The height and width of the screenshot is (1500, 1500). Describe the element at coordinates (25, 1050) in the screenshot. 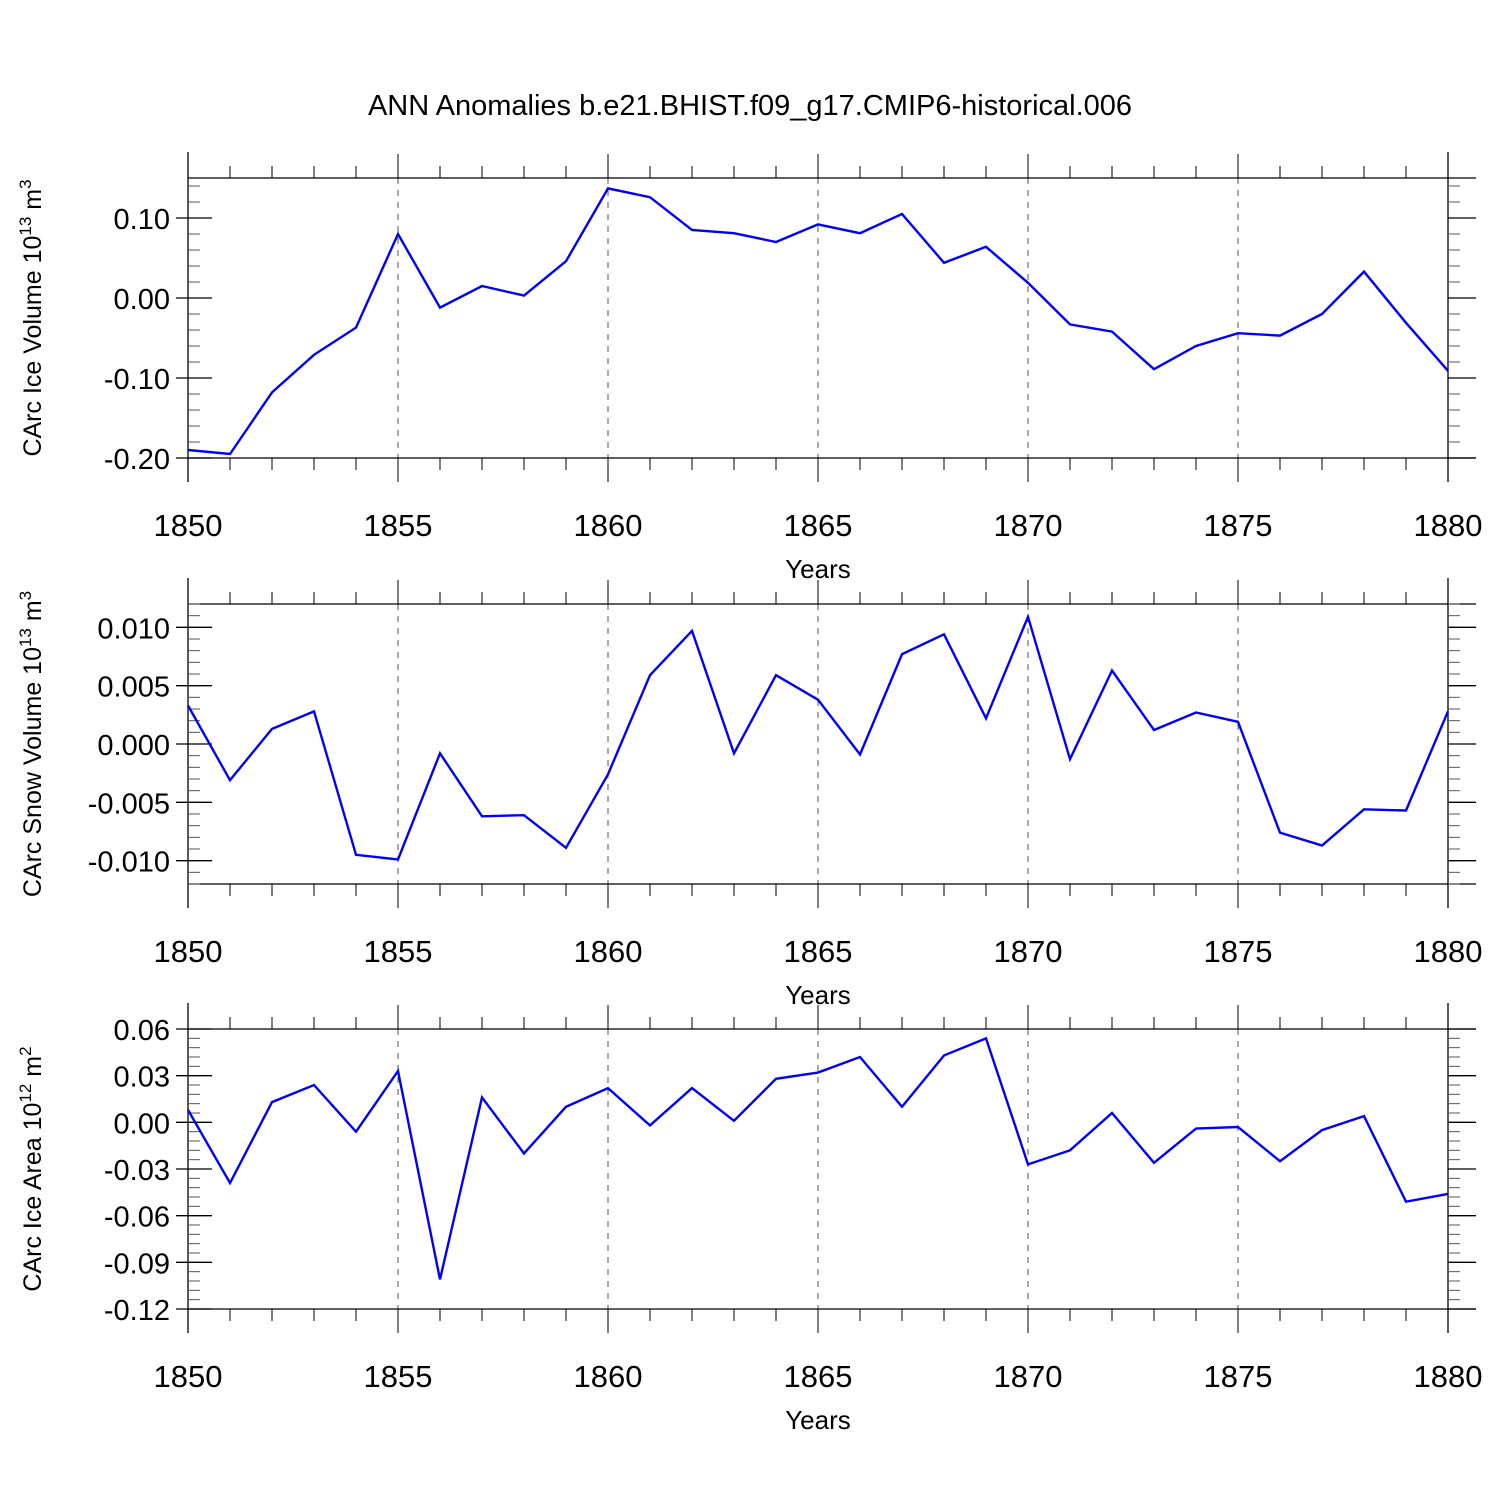

I see `y-axis-label-unit-exponent: 2` at that location.